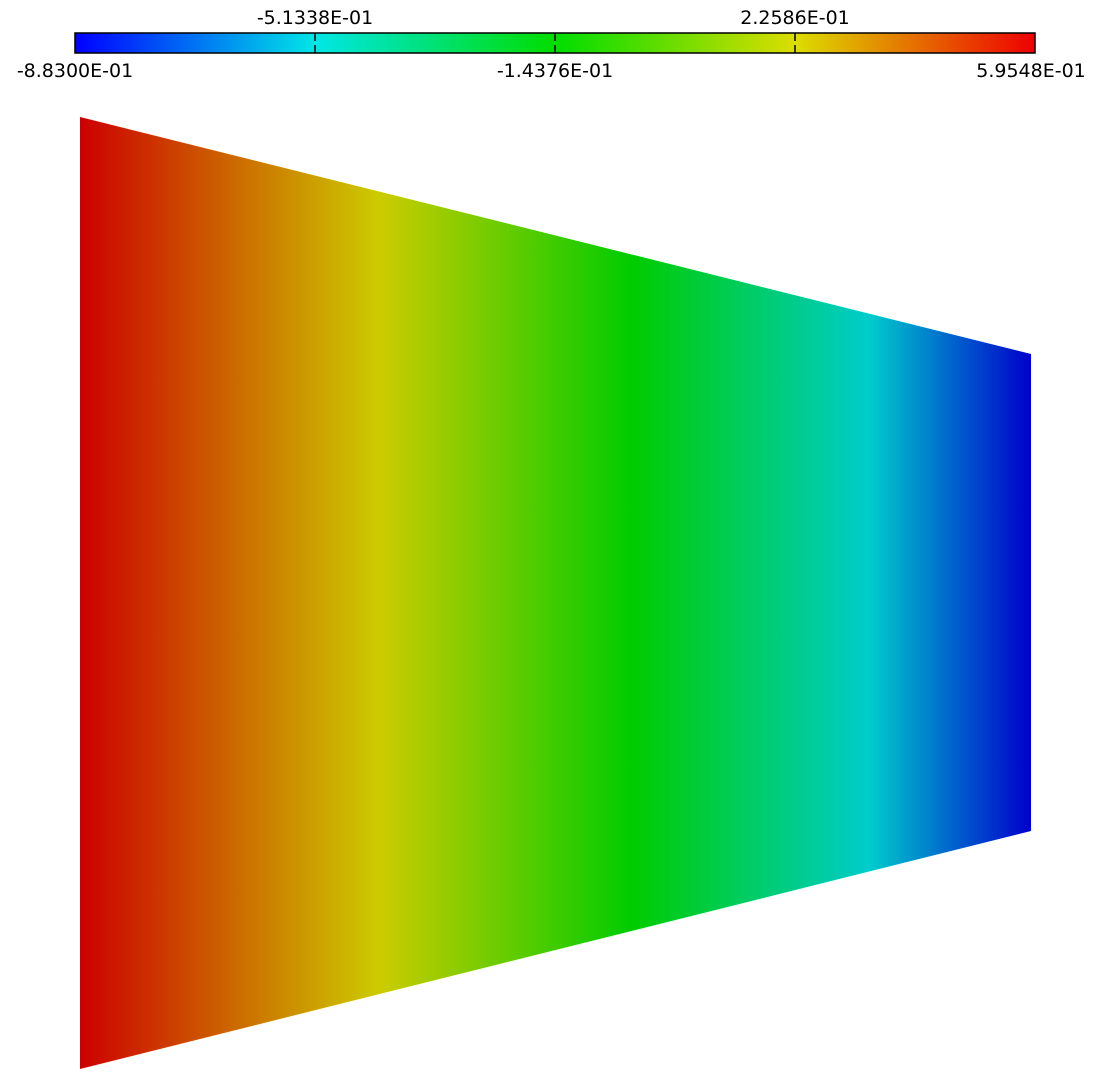  What do you see at coordinates (555, 71) in the screenshot?
I see `colorbar-label-mid: -1.4376E-01` at bounding box center [555, 71].